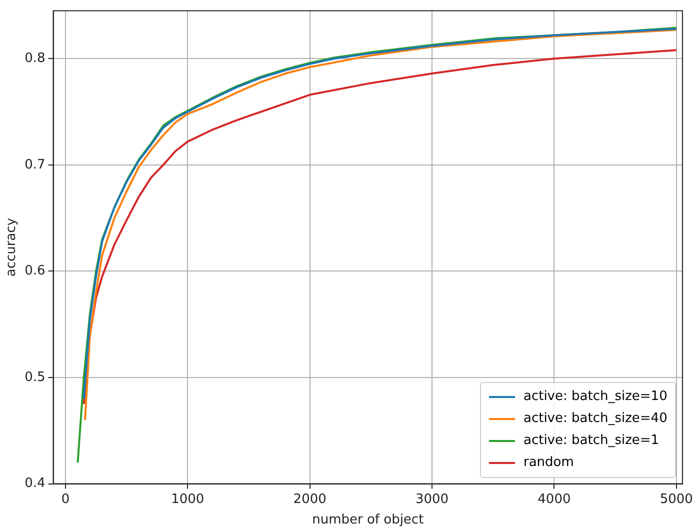 This screenshot has width=696, height=530. Describe the element at coordinates (676, 499) in the screenshot. I see `x-tick-label: 5000` at that location.